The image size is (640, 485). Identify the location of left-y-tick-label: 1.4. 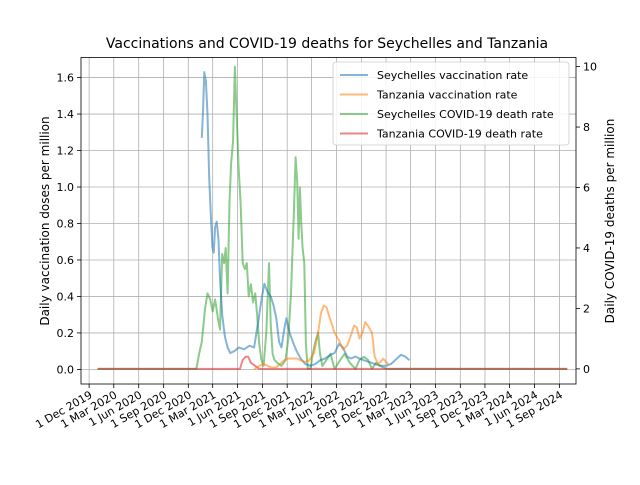
(66, 114).